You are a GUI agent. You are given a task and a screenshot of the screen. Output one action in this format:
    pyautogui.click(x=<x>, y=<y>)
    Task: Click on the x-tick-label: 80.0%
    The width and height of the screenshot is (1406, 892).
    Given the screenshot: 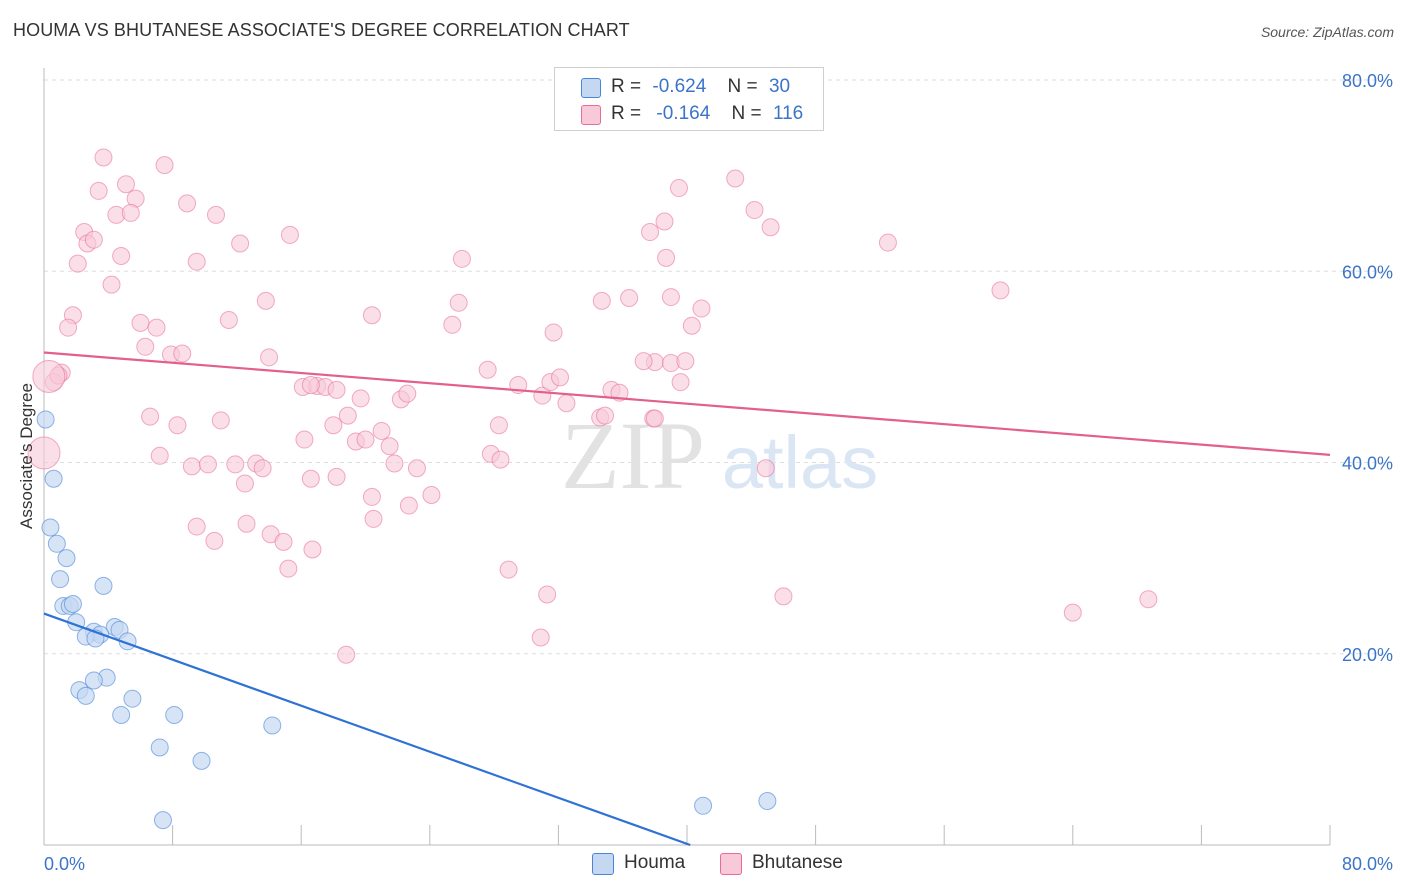 What is the action you would take?
    pyautogui.click(x=1367, y=864)
    